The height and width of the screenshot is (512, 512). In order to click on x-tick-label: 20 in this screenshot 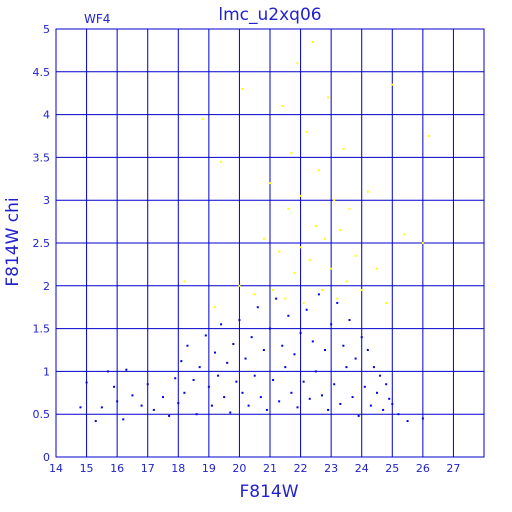, I will do `click(239, 468)`.